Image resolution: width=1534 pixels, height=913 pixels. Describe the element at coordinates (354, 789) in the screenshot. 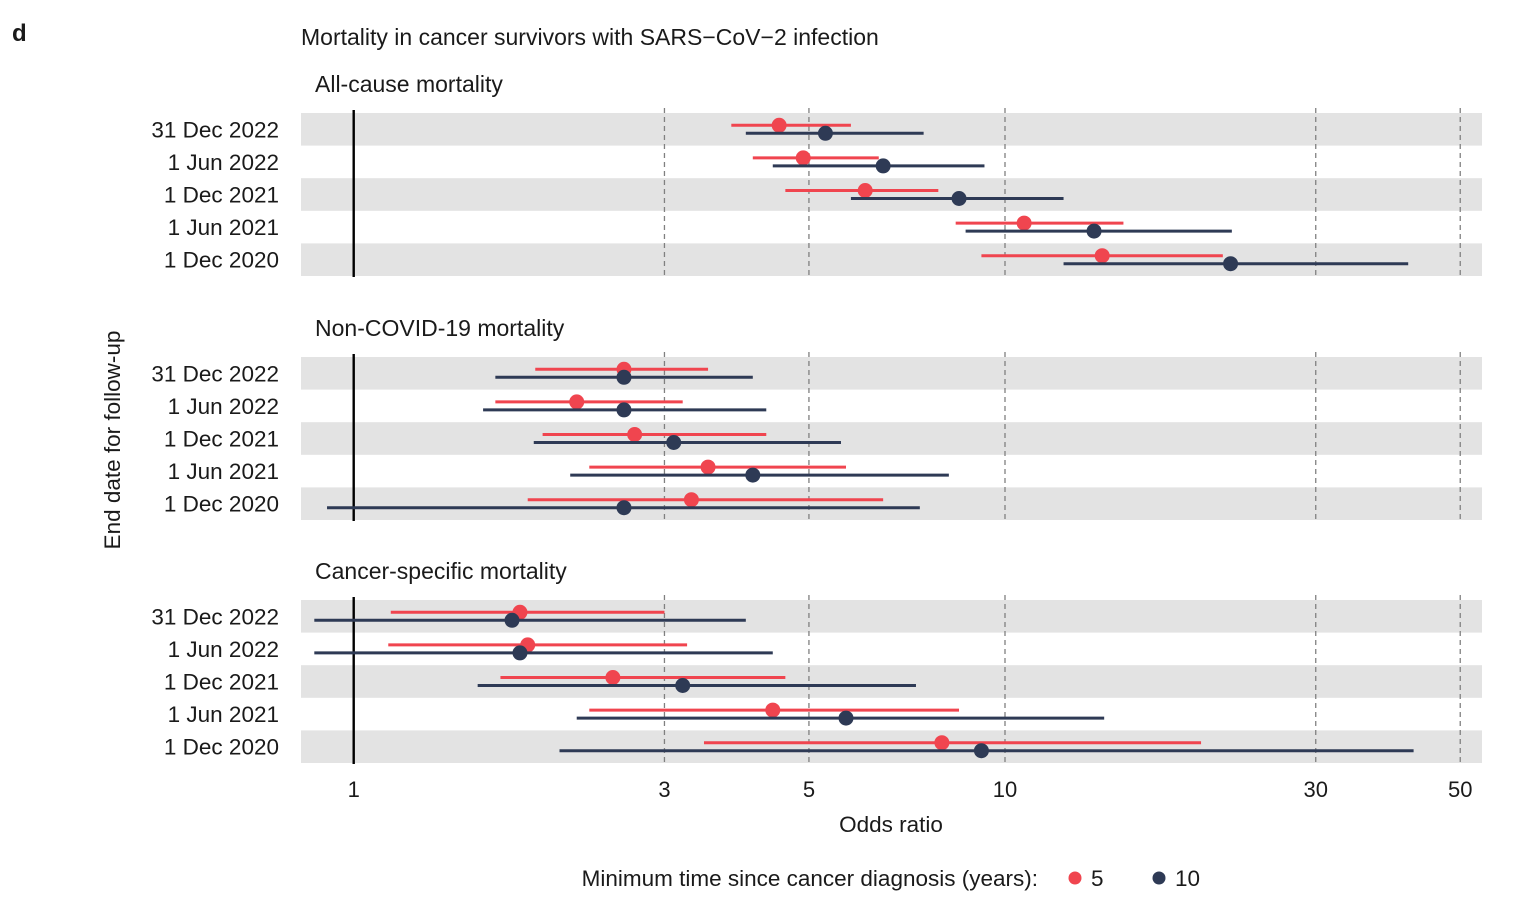

I see `x-tick-label: 1` at that location.